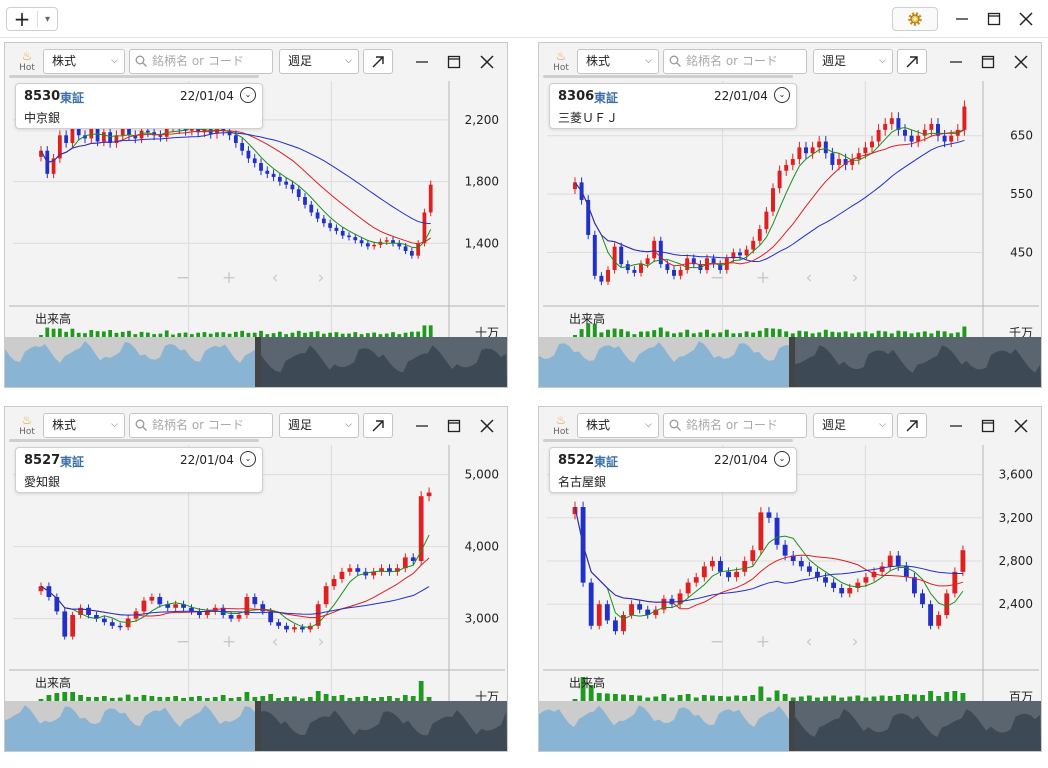 This screenshot has height=768, width=1048. What do you see at coordinates (1026, 19) in the screenshot?
I see `close-window-button` at bounding box center [1026, 19].